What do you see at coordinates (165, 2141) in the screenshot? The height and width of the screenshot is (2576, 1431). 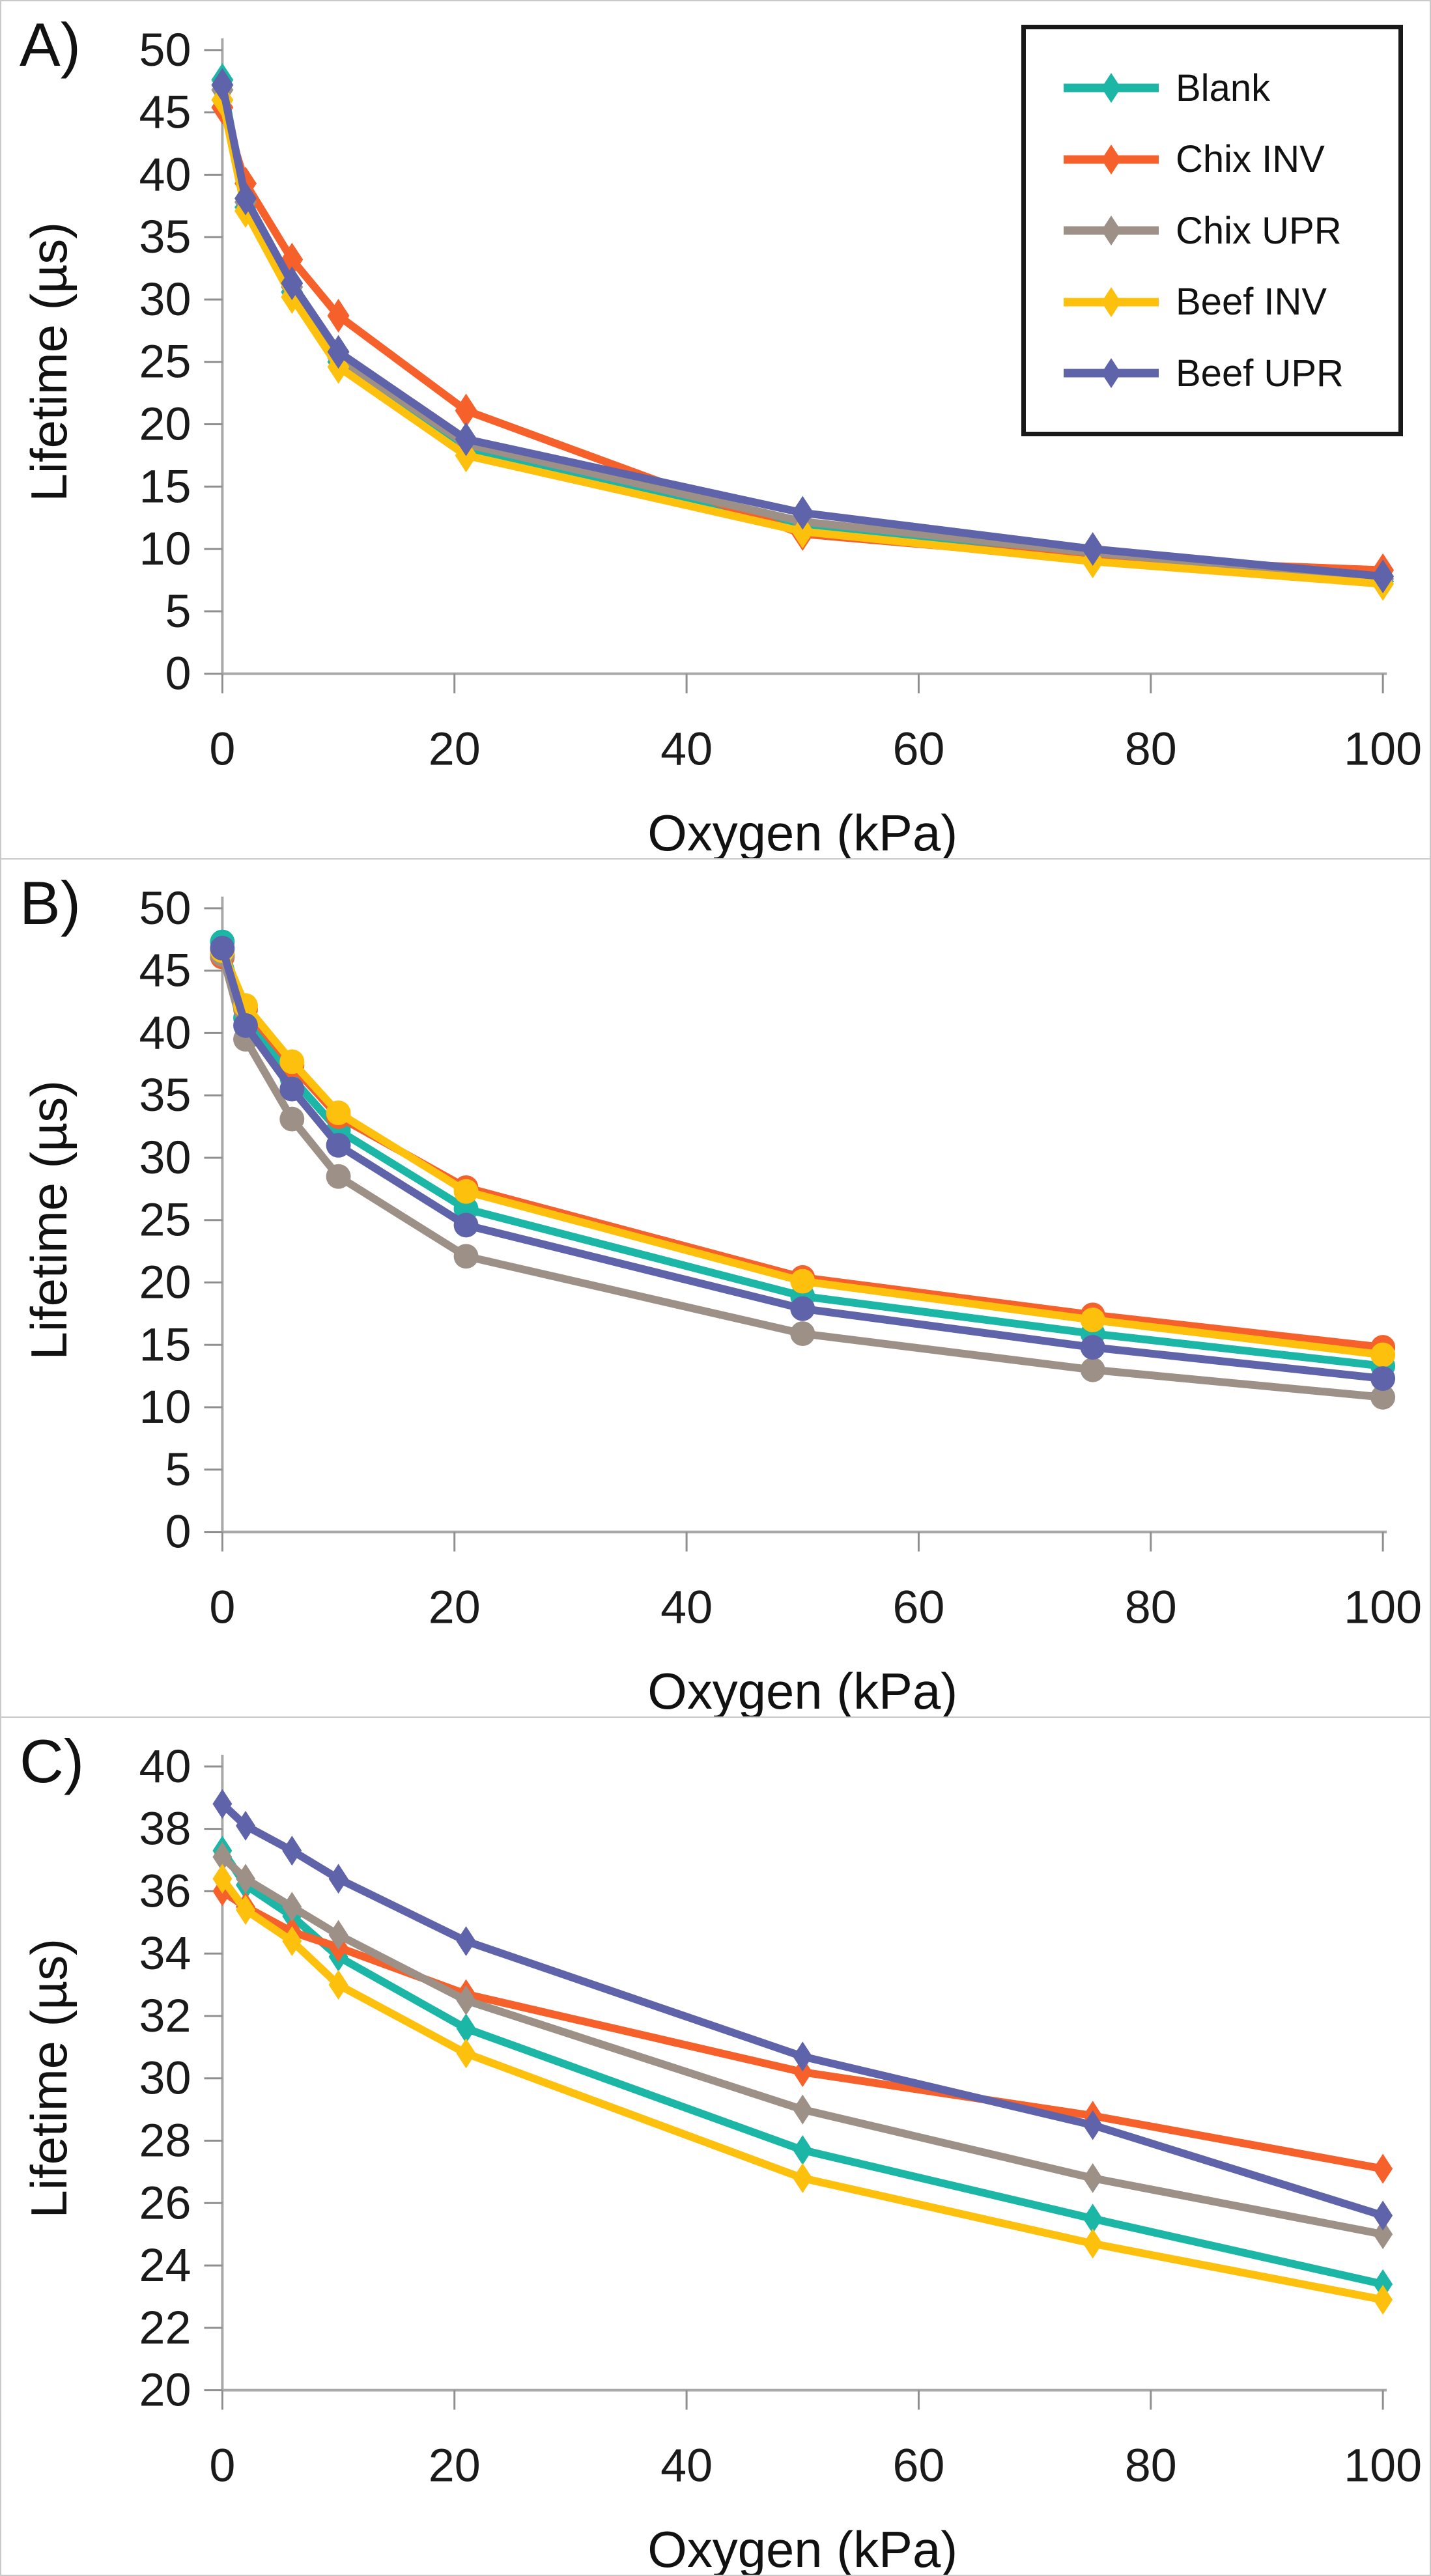 I see `svg-text: 28` at bounding box center [165, 2141].